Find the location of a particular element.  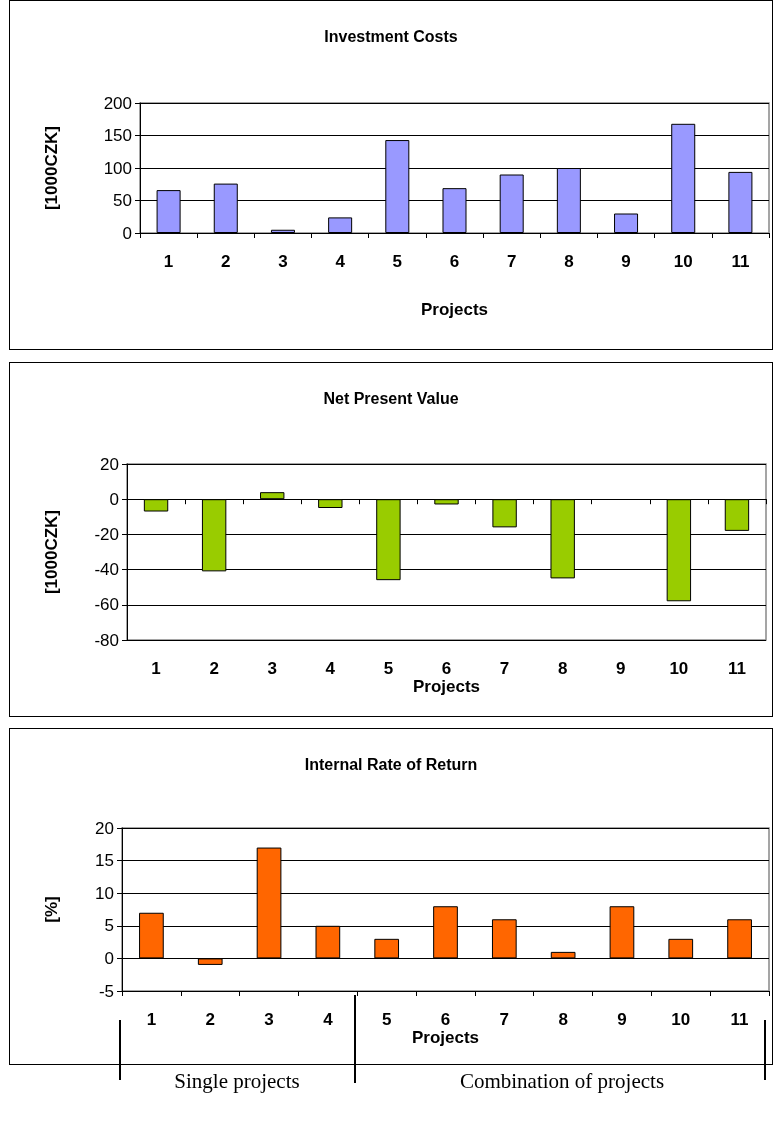

y-tick-label: 150 is located at coordinates (117, 135).